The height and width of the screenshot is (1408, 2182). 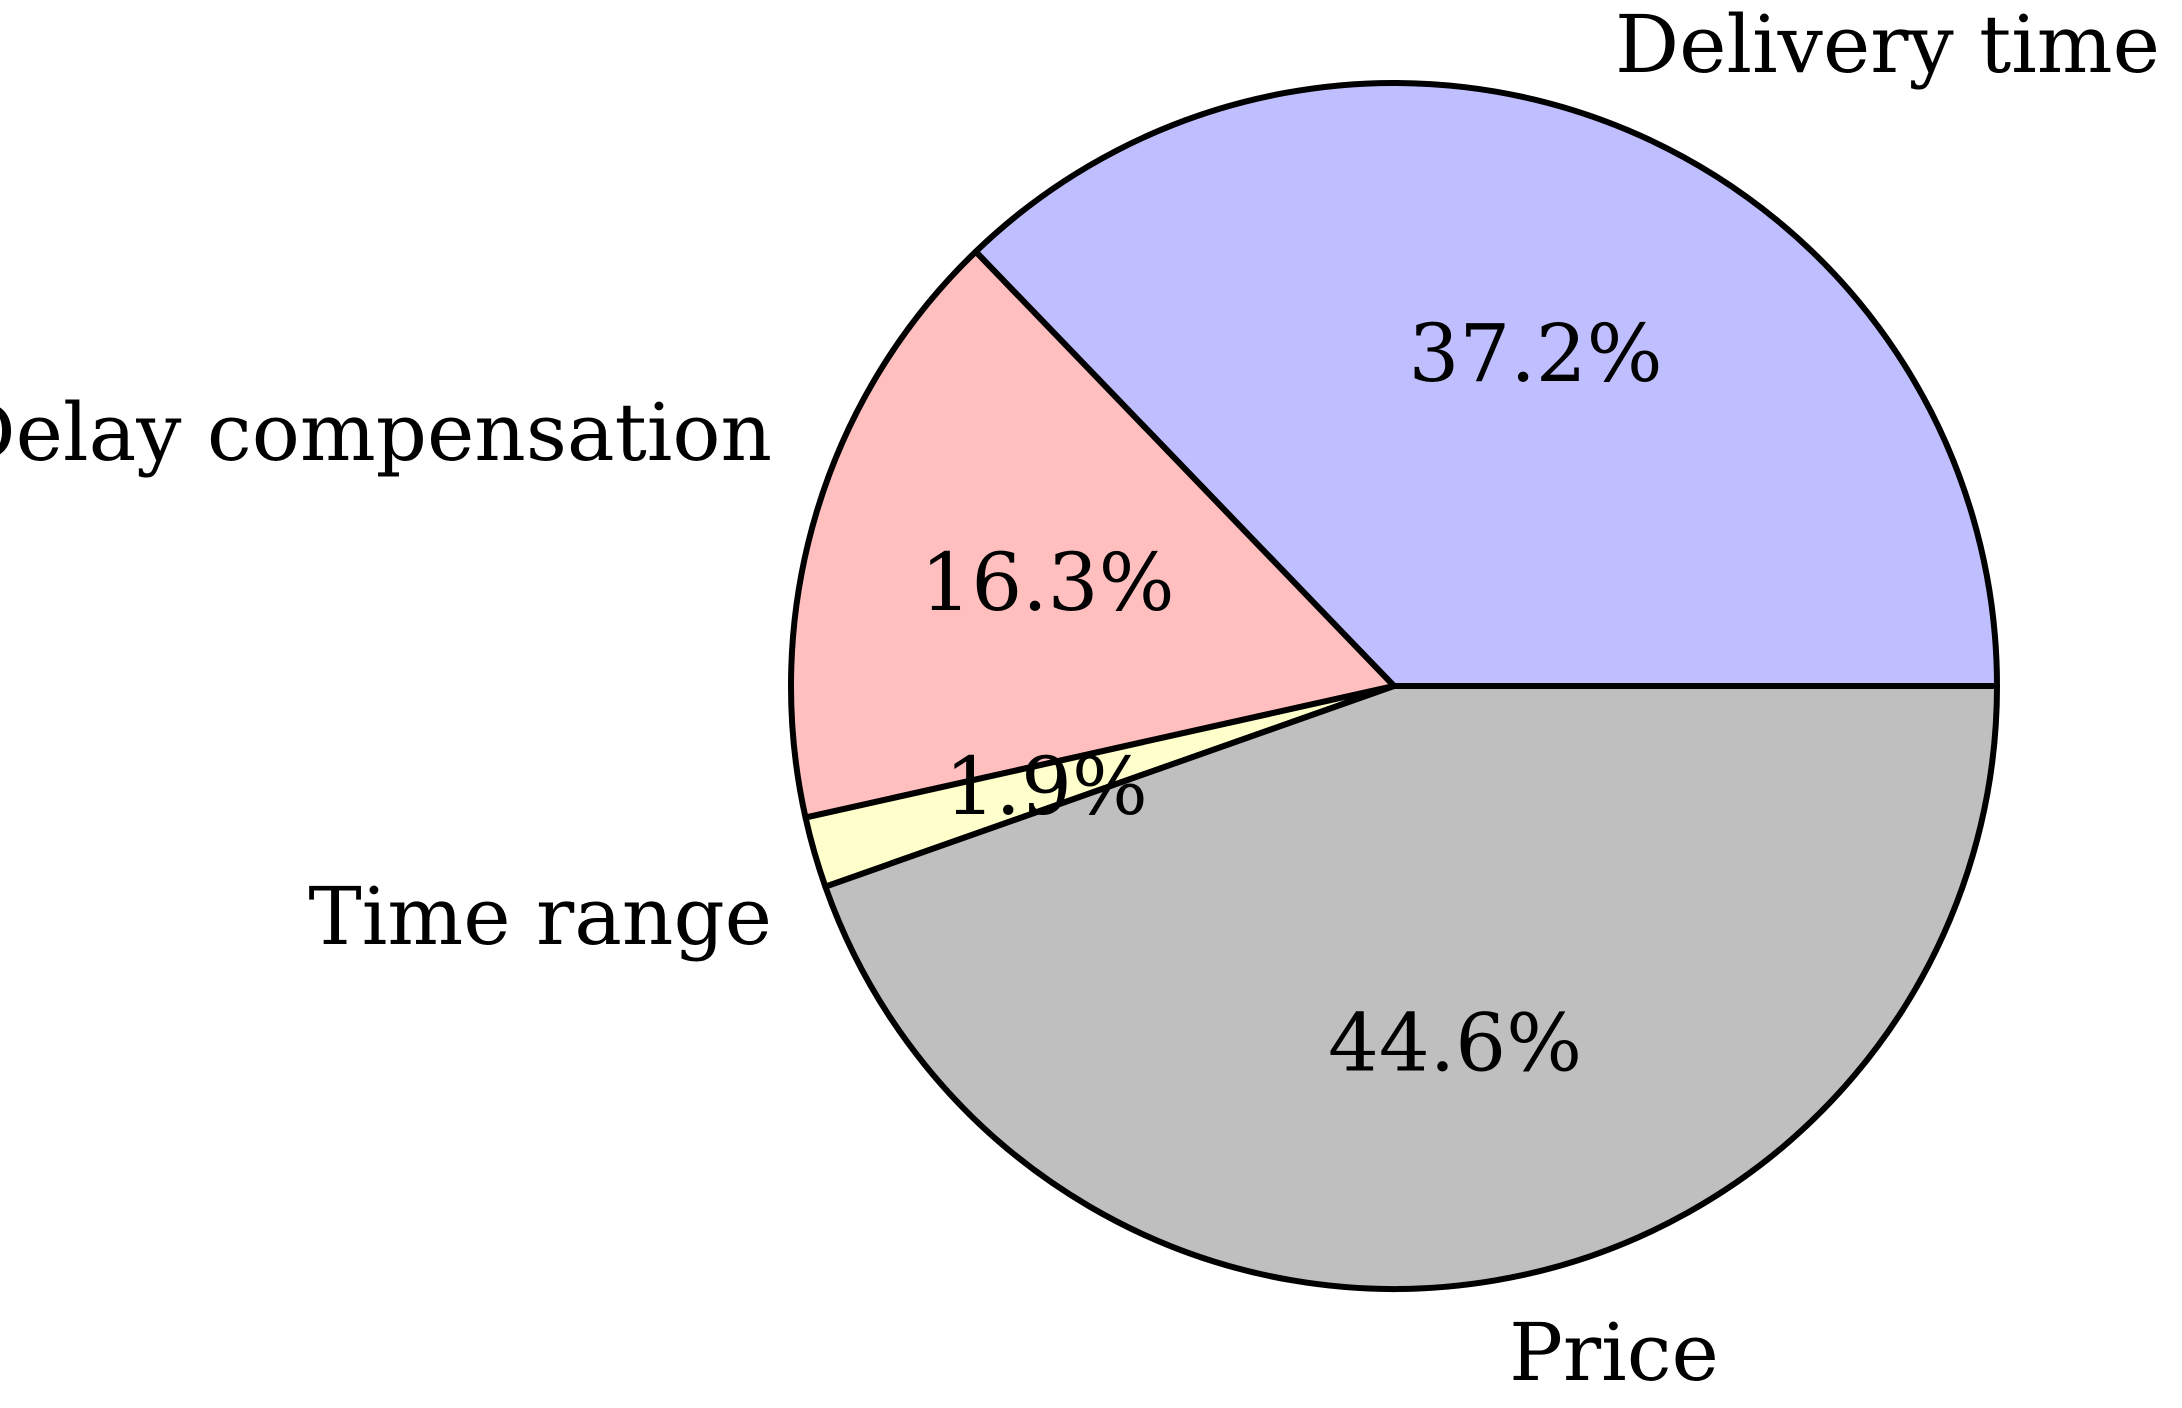 I want to click on pie-slice-delay-compensation, so click(x=1092, y=534).